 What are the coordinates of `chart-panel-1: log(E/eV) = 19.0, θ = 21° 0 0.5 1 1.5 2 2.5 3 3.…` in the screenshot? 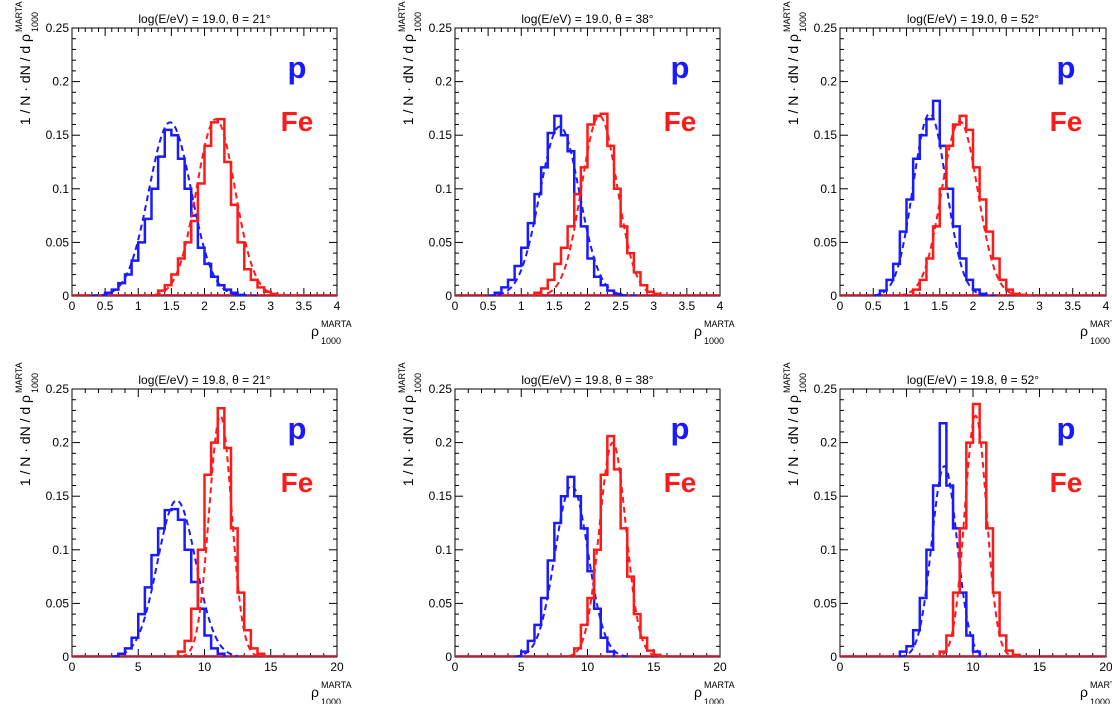 It's located at (183, 173).